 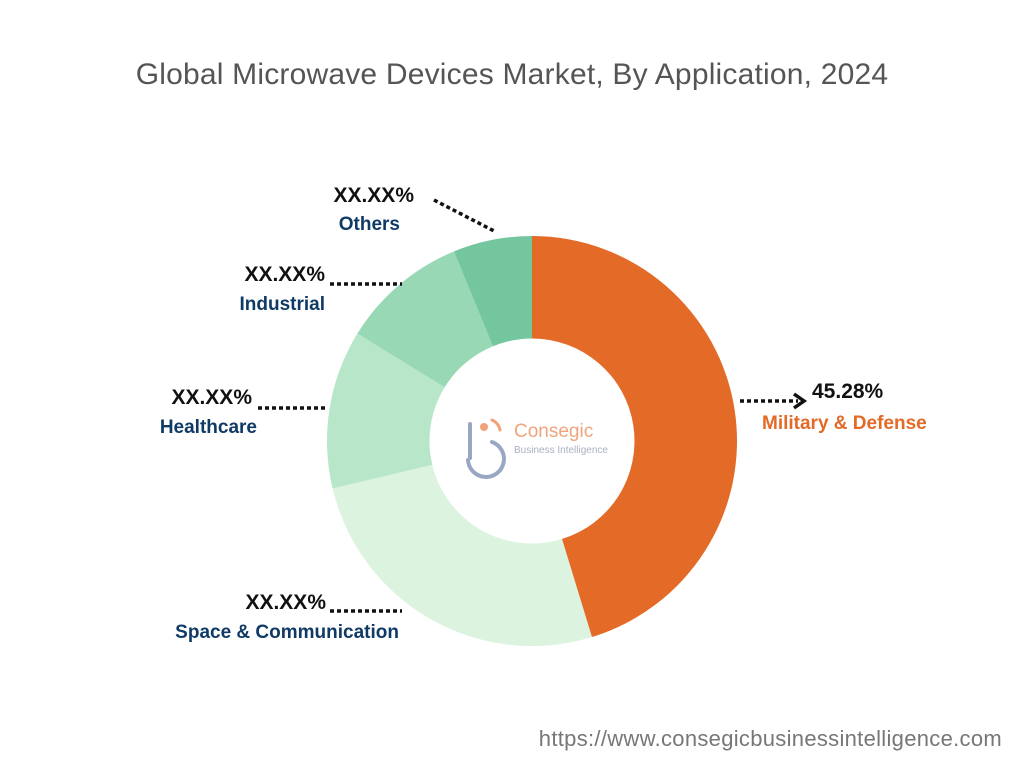 I want to click on value-label-others: XX.XX%, so click(x=373, y=195).